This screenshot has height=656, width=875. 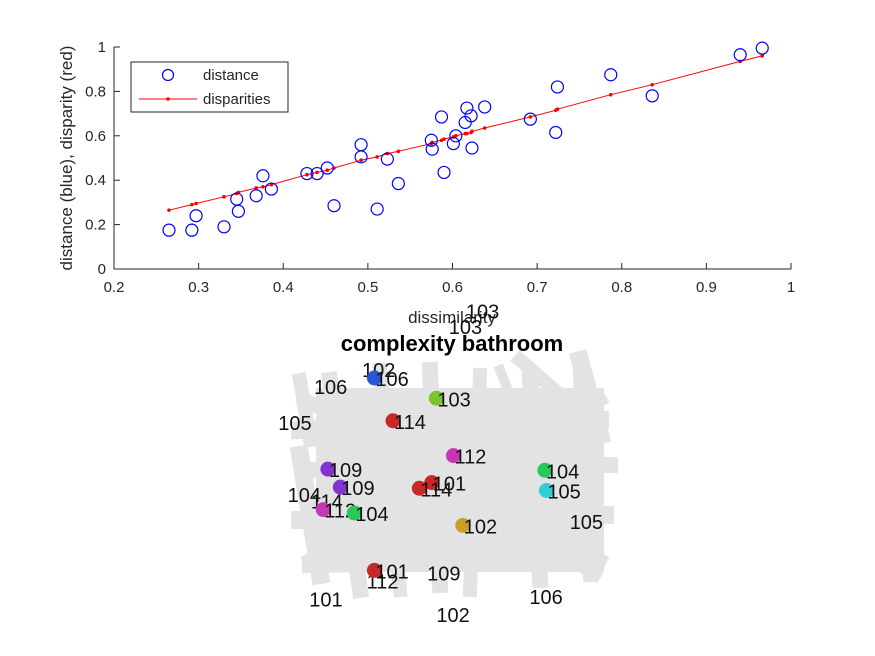 What do you see at coordinates (283, 287) in the screenshot?
I see `x-tick-label: 0.4` at bounding box center [283, 287].